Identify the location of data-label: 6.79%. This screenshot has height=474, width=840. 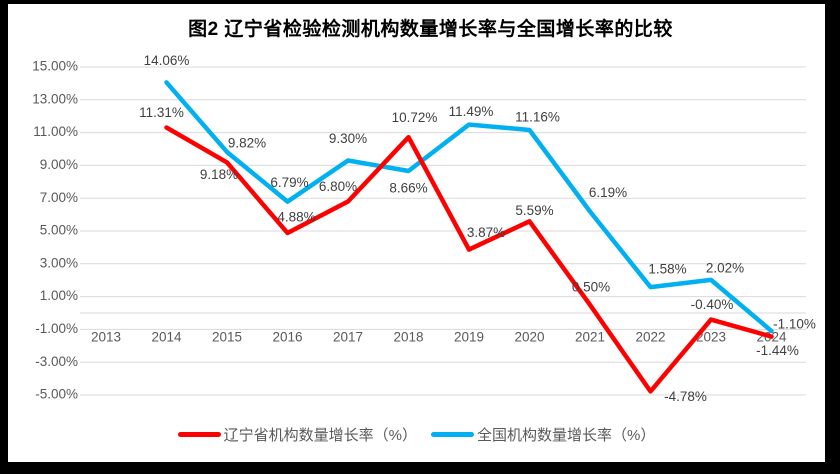
(289, 182).